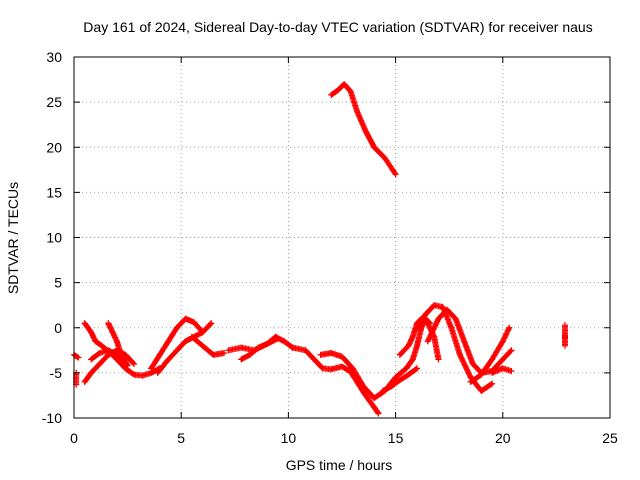 Image resolution: width=640 pixels, height=480 pixels. What do you see at coordinates (289, 438) in the screenshot?
I see `x-tick-label: 10` at bounding box center [289, 438].